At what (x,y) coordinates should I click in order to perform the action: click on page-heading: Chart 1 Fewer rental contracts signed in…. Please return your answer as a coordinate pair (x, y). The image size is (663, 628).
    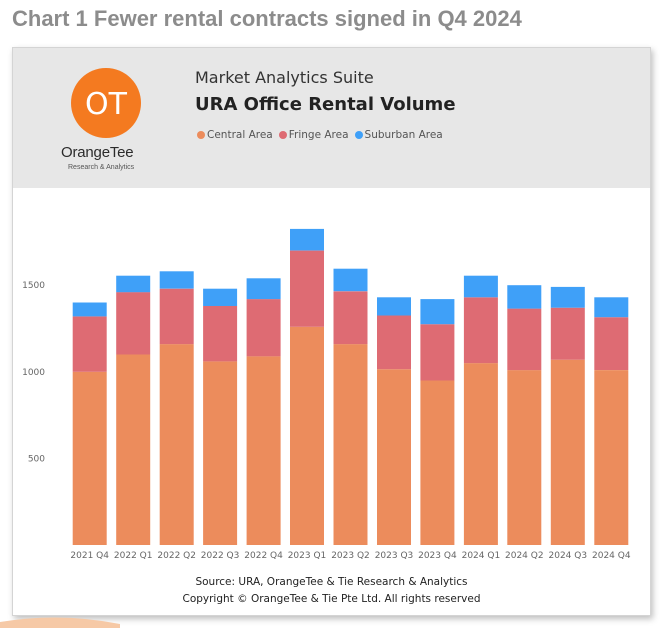
    Looking at the image, I should click on (267, 18).